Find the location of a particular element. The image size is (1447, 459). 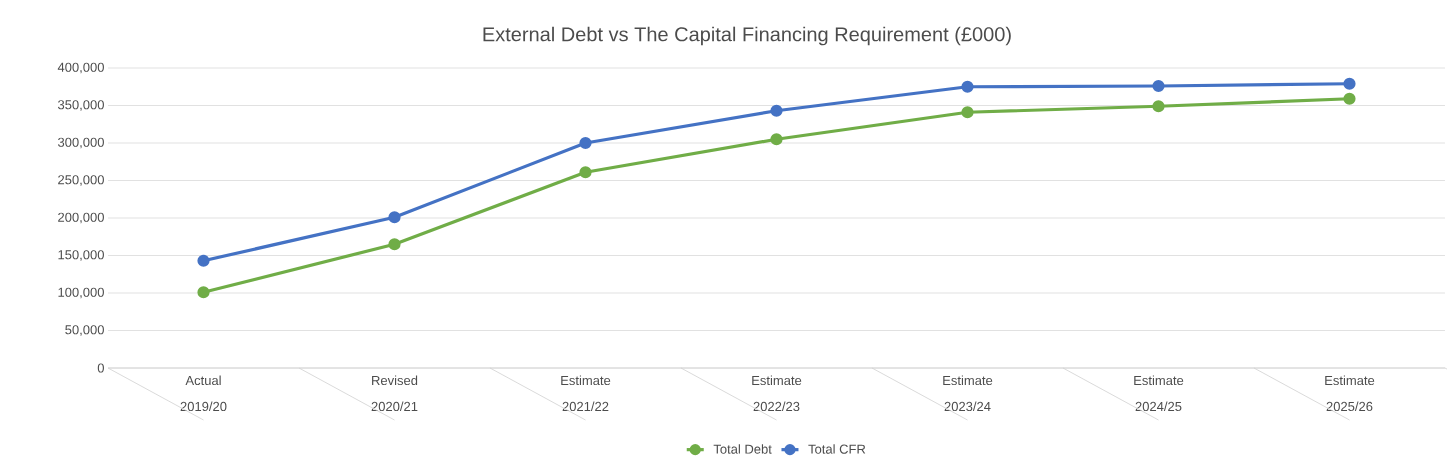

category-label: Estimate 2024/25 is located at coordinates (1159, 393).